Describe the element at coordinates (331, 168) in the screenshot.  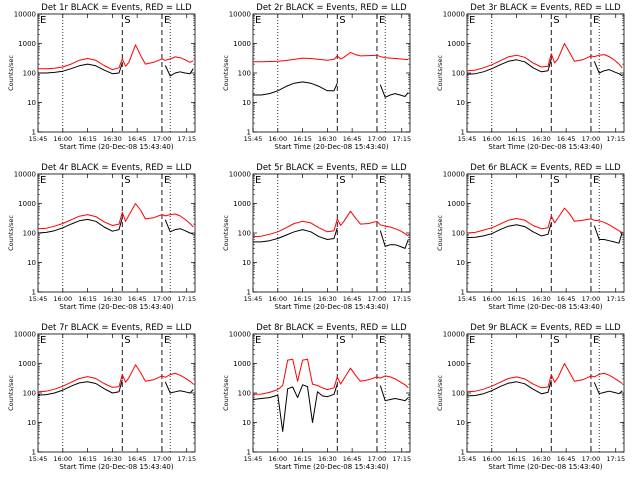
I see `chart-title: Det 5r BLACK = Events, RED = LLD` at that location.